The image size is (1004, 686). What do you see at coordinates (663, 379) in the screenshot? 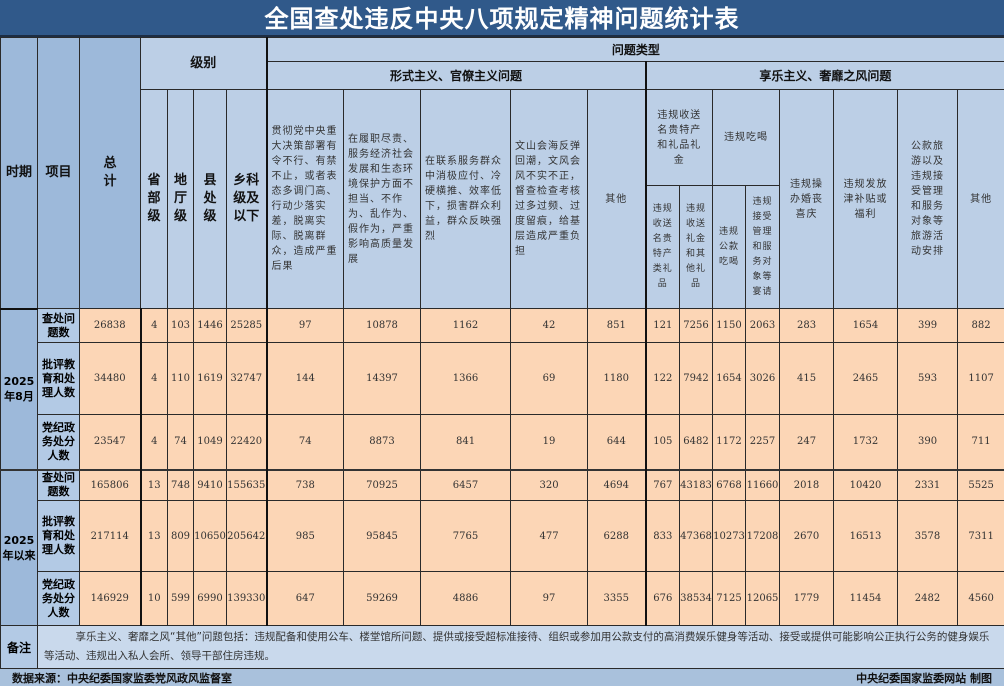
I see `cell-value: 122` at bounding box center [663, 379].